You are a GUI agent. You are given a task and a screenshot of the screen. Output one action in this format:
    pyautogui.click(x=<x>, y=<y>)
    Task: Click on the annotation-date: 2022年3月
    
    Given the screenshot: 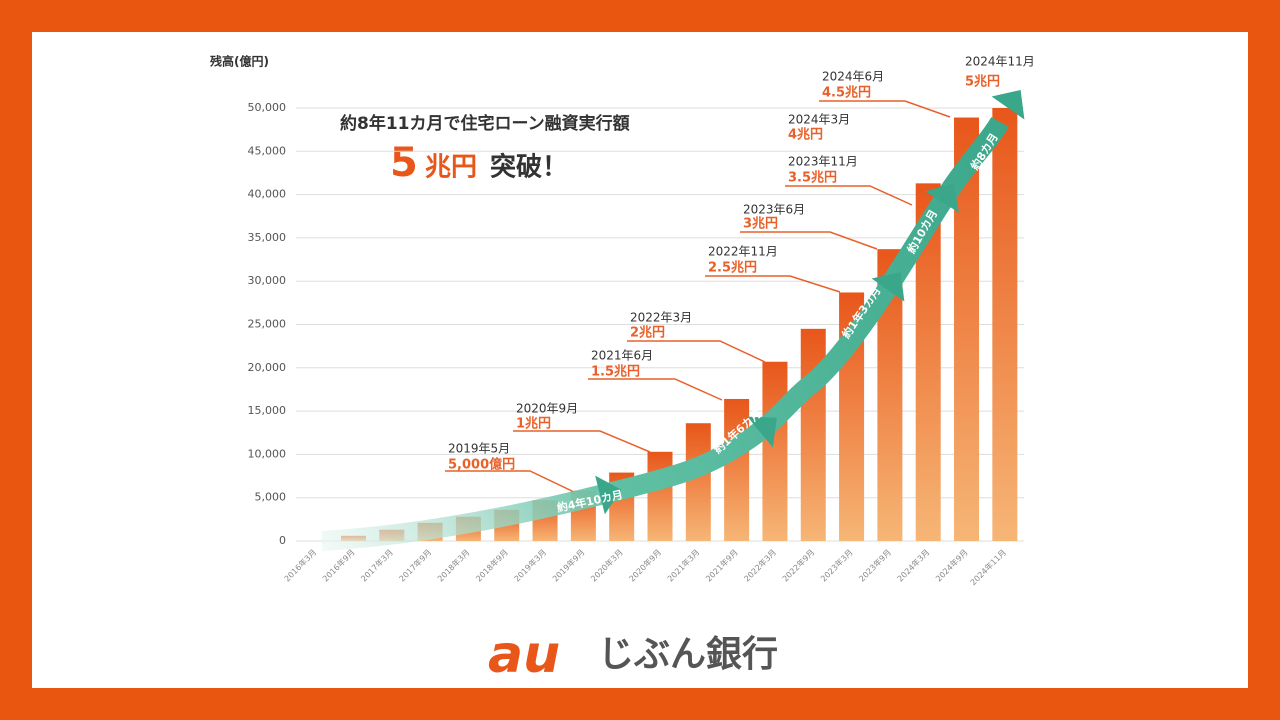 What is the action you would take?
    pyautogui.click(x=661, y=318)
    